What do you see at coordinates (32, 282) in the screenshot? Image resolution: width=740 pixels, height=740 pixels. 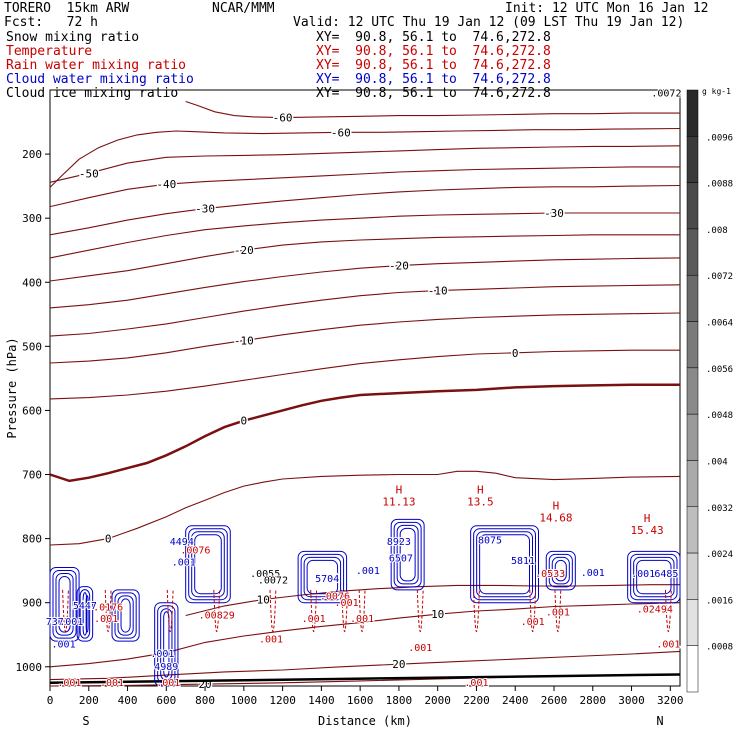 I see `y-tick-label: 400` at bounding box center [32, 282].